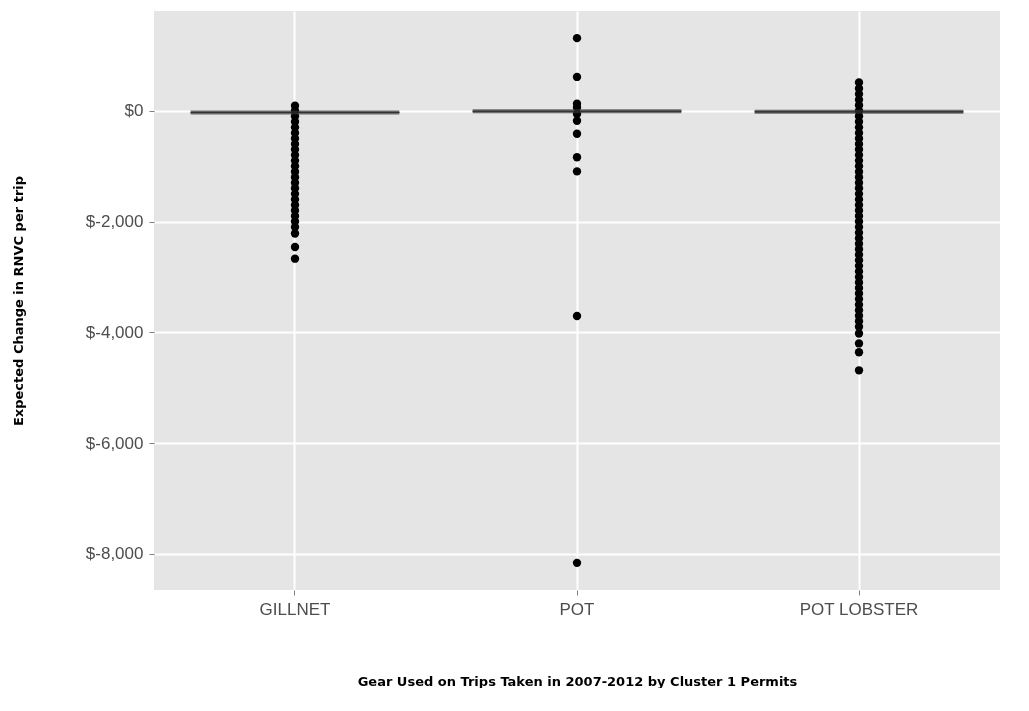 This screenshot has width=1029, height=711. Describe the element at coordinates (295, 609) in the screenshot. I see `x-tick-label: GILLNET` at that location.